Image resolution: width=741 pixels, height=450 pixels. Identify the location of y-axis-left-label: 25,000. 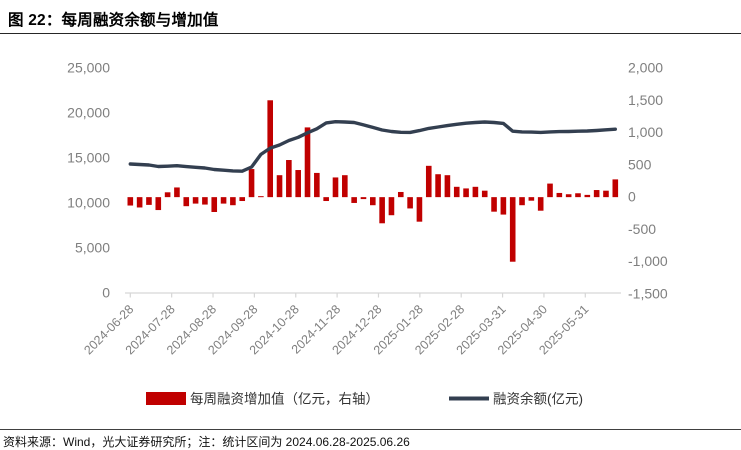
(88, 68).